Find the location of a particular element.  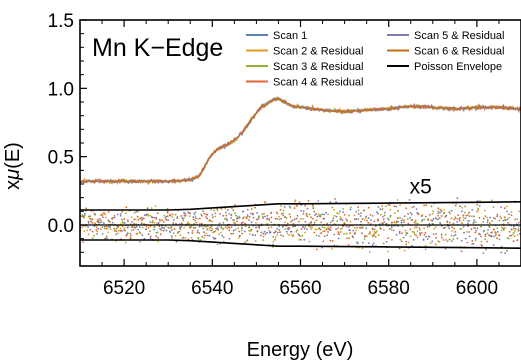

legend-item-3: Scan 3 & Residual is located at coordinates (305, 67).